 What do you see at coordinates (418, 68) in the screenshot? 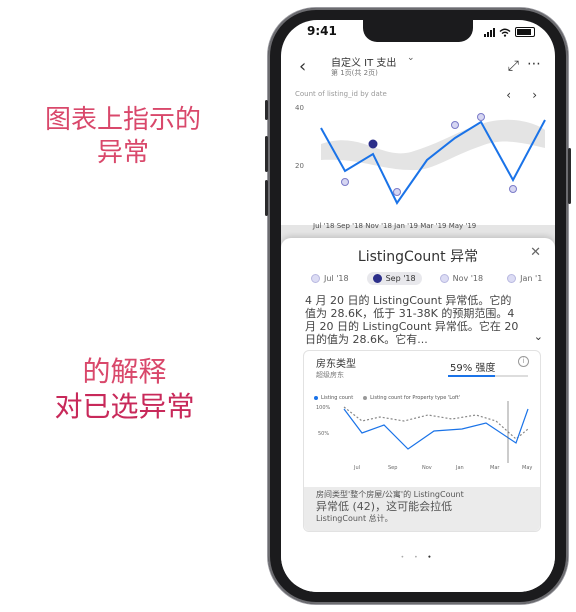
I see `app-header: ‹ 自定义 IT 支出 ⌄ 第 1页(共 2页) ⤢ ⋯` at bounding box center [418, 68].